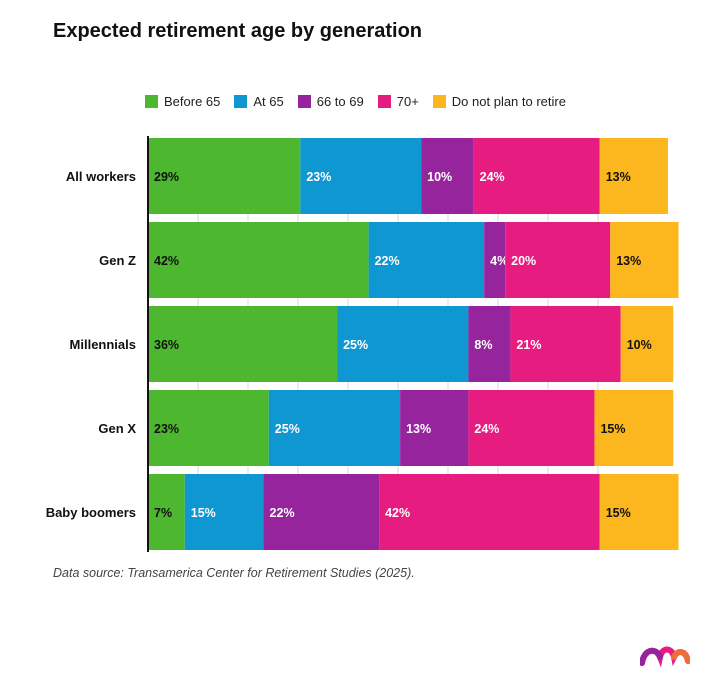 This screenshot has height=686, width=720. I want to click on legend-item-70-plus: 70+, so click(398, 101).